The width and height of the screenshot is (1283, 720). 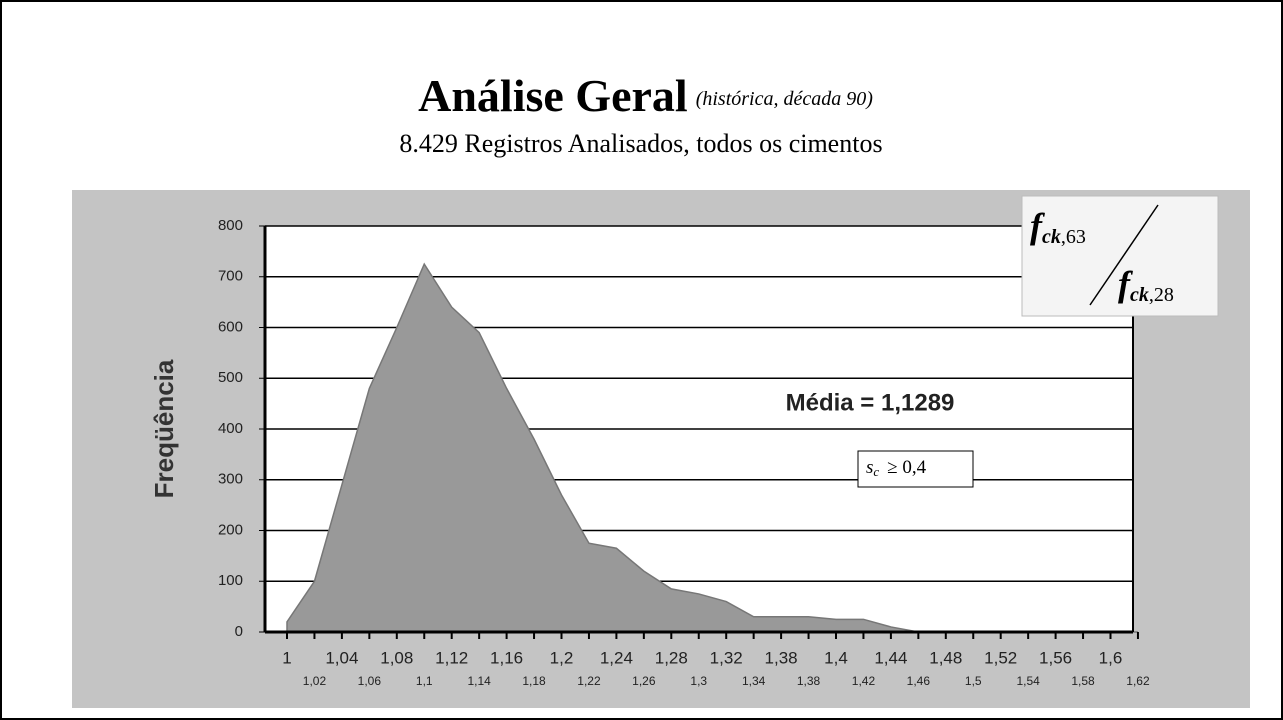 I want to click on formula-numerator: fck,63, so click(x=1058, y=226).